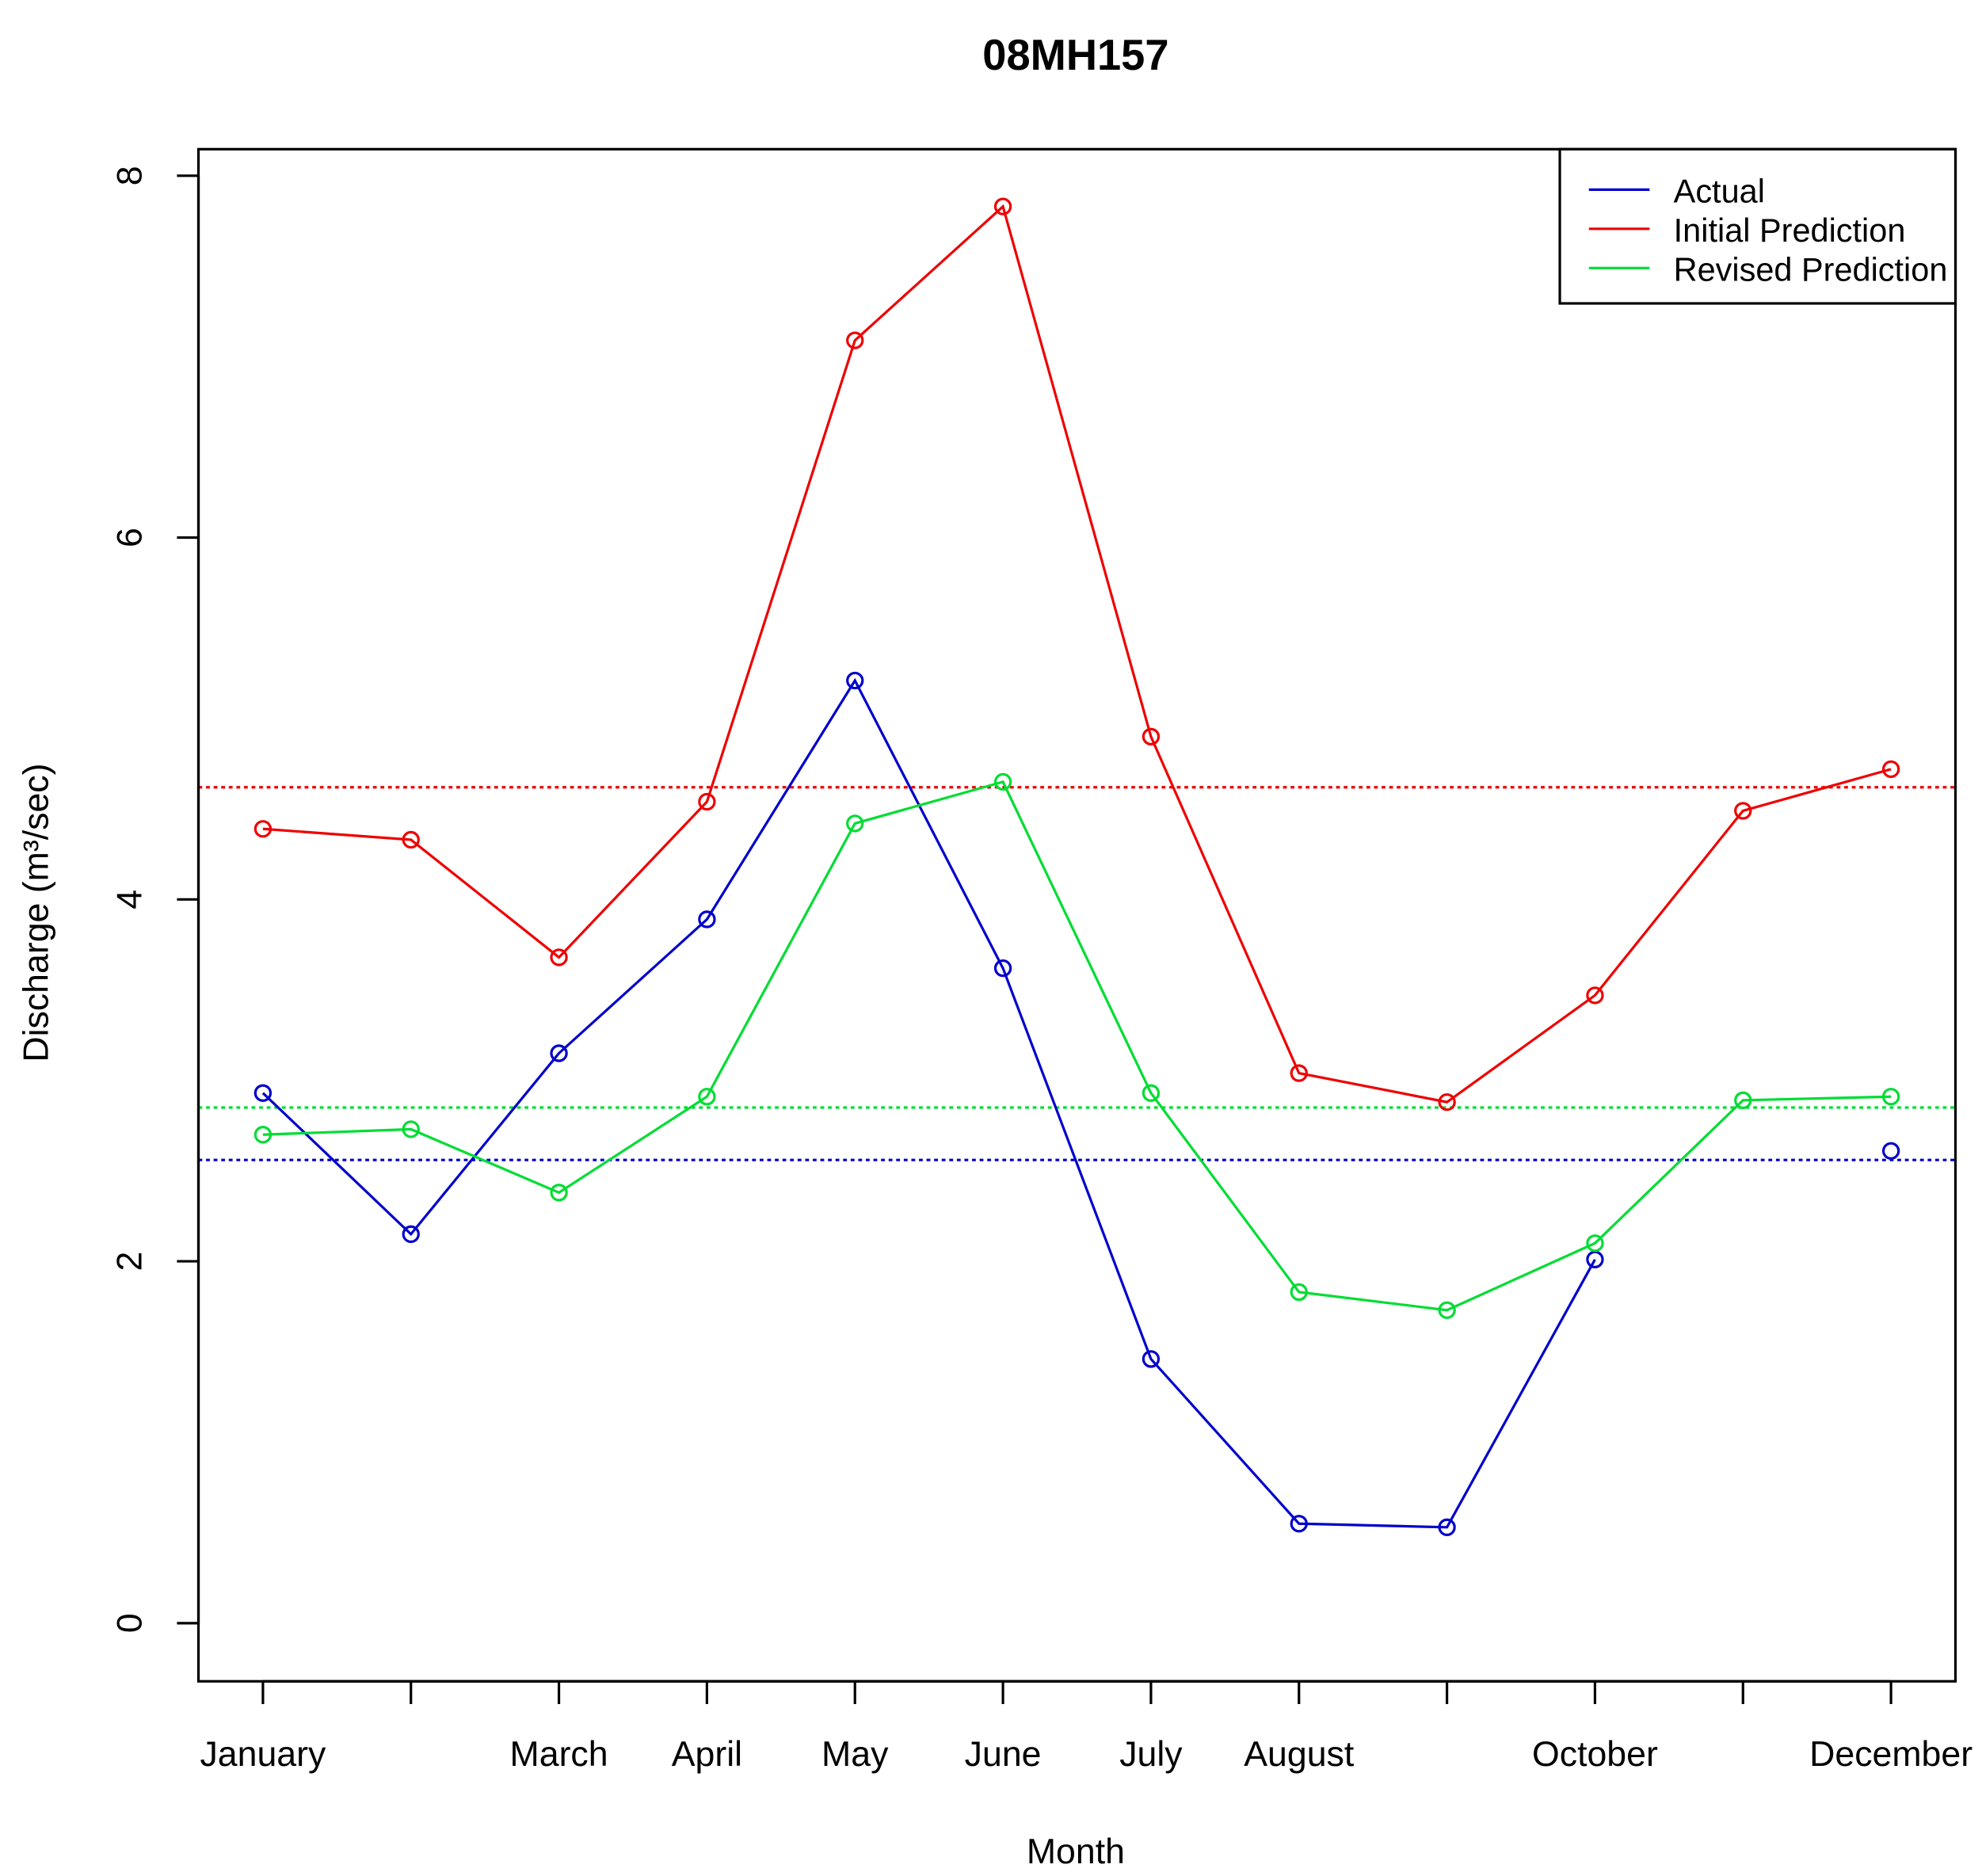 The width and height of the screenshot is (1982, 1876). I want to click on x-tick-label: July, so click(1151, 1755).